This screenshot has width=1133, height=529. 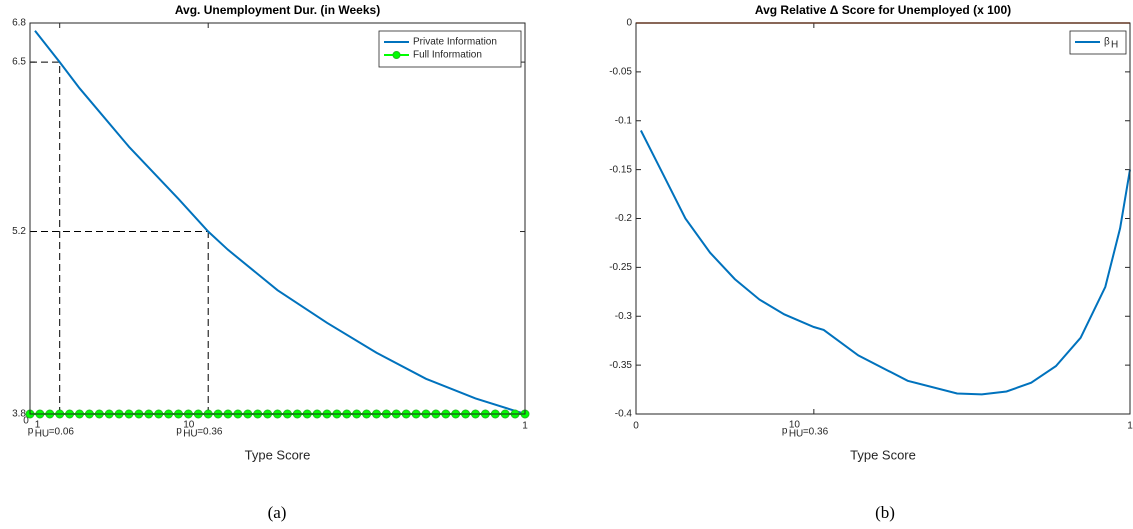 I want to click on legend-label: Private Information, so click(x=455, y=42).